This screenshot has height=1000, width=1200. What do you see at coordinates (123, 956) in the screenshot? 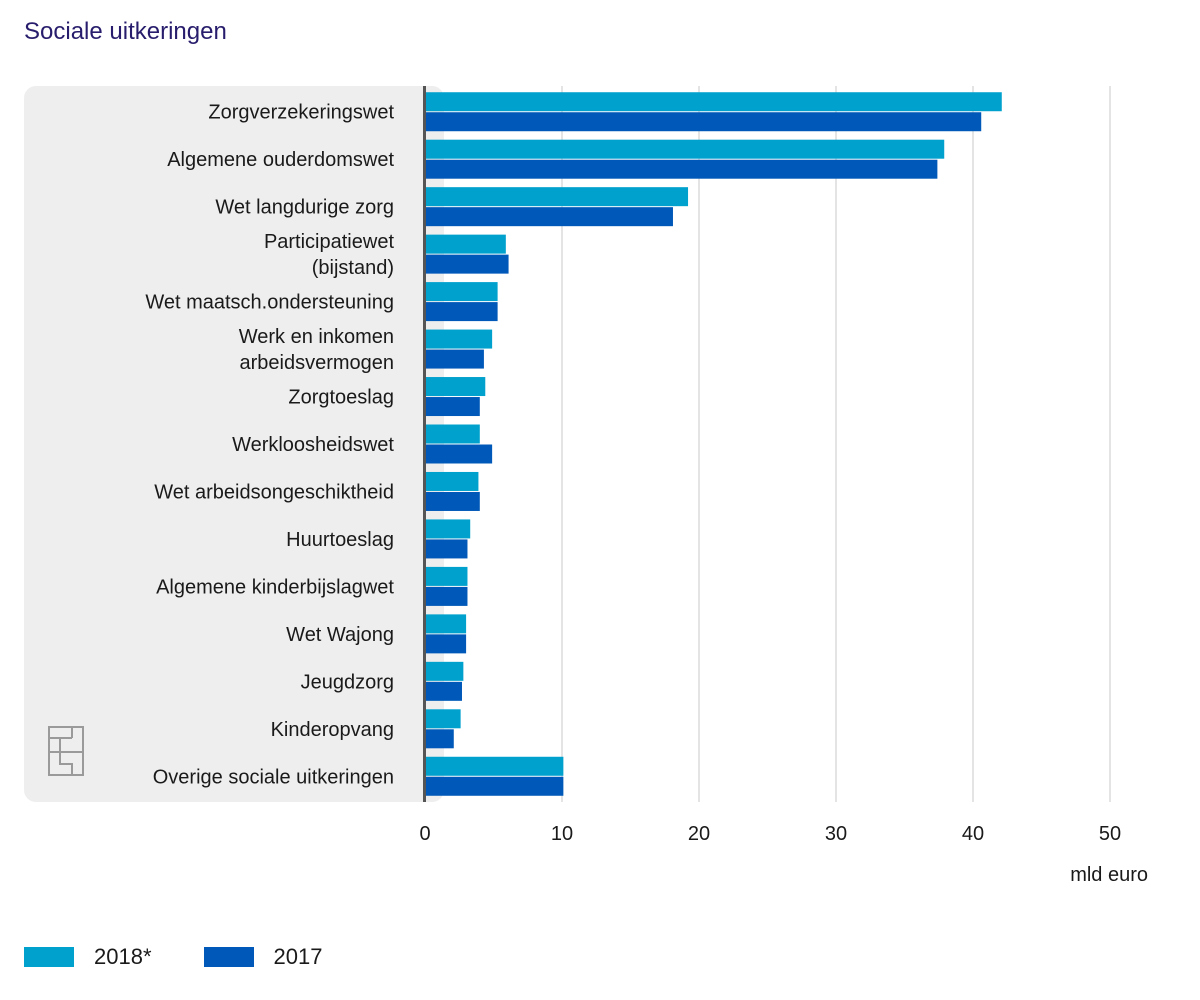
I see `legend-label-2018: 2018*` at bounding box center [123, 956].